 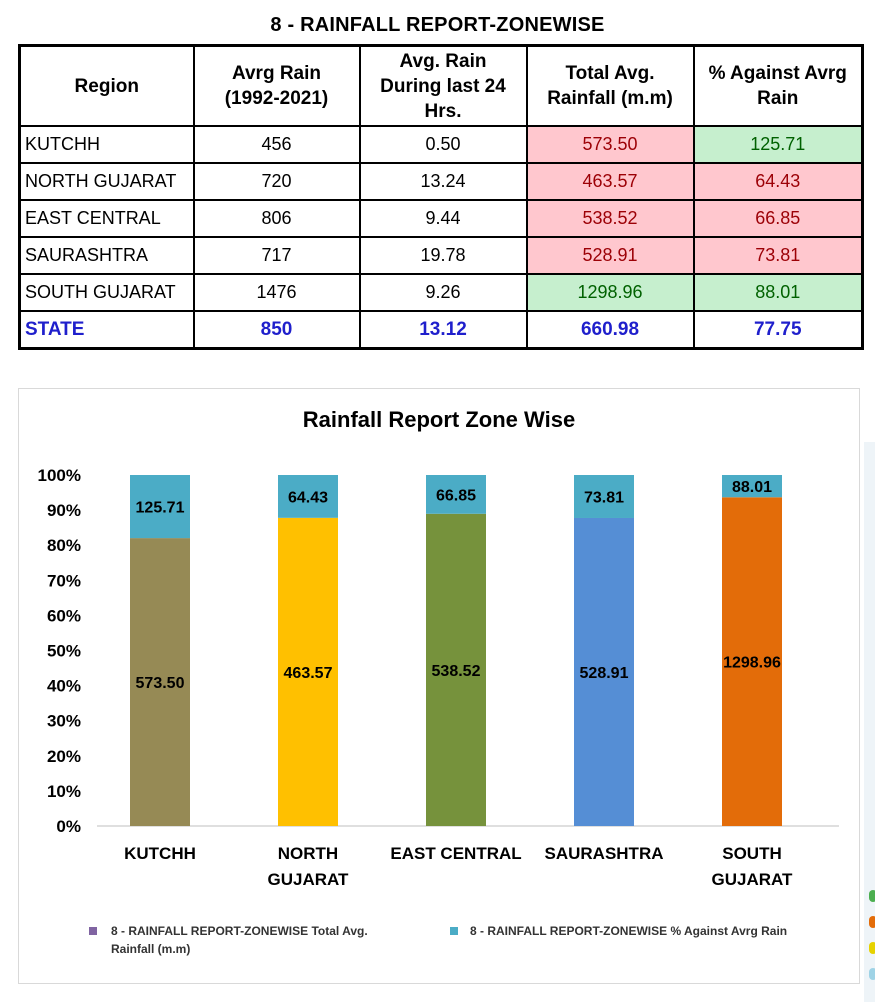 I want to click on y-tick-label: 80%, so click(x=64, y=545).